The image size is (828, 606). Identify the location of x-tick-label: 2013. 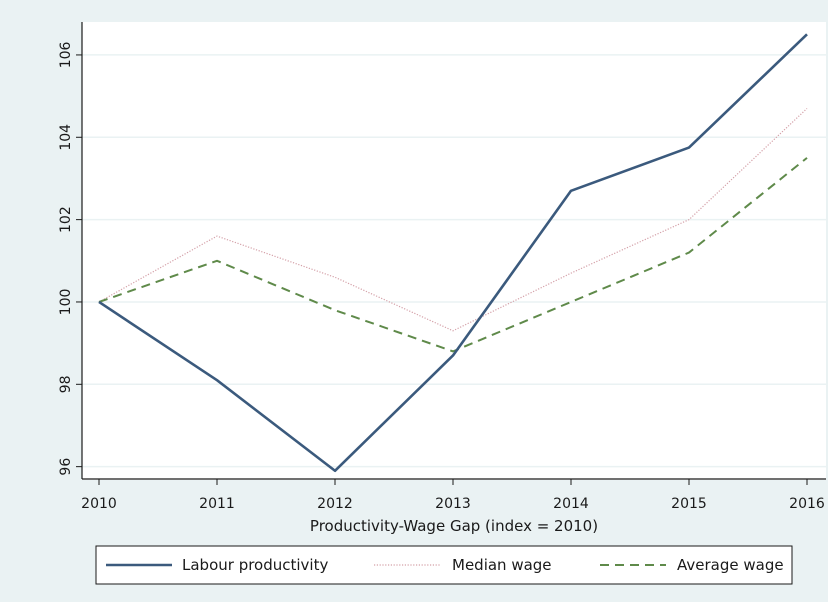
(453, 504).